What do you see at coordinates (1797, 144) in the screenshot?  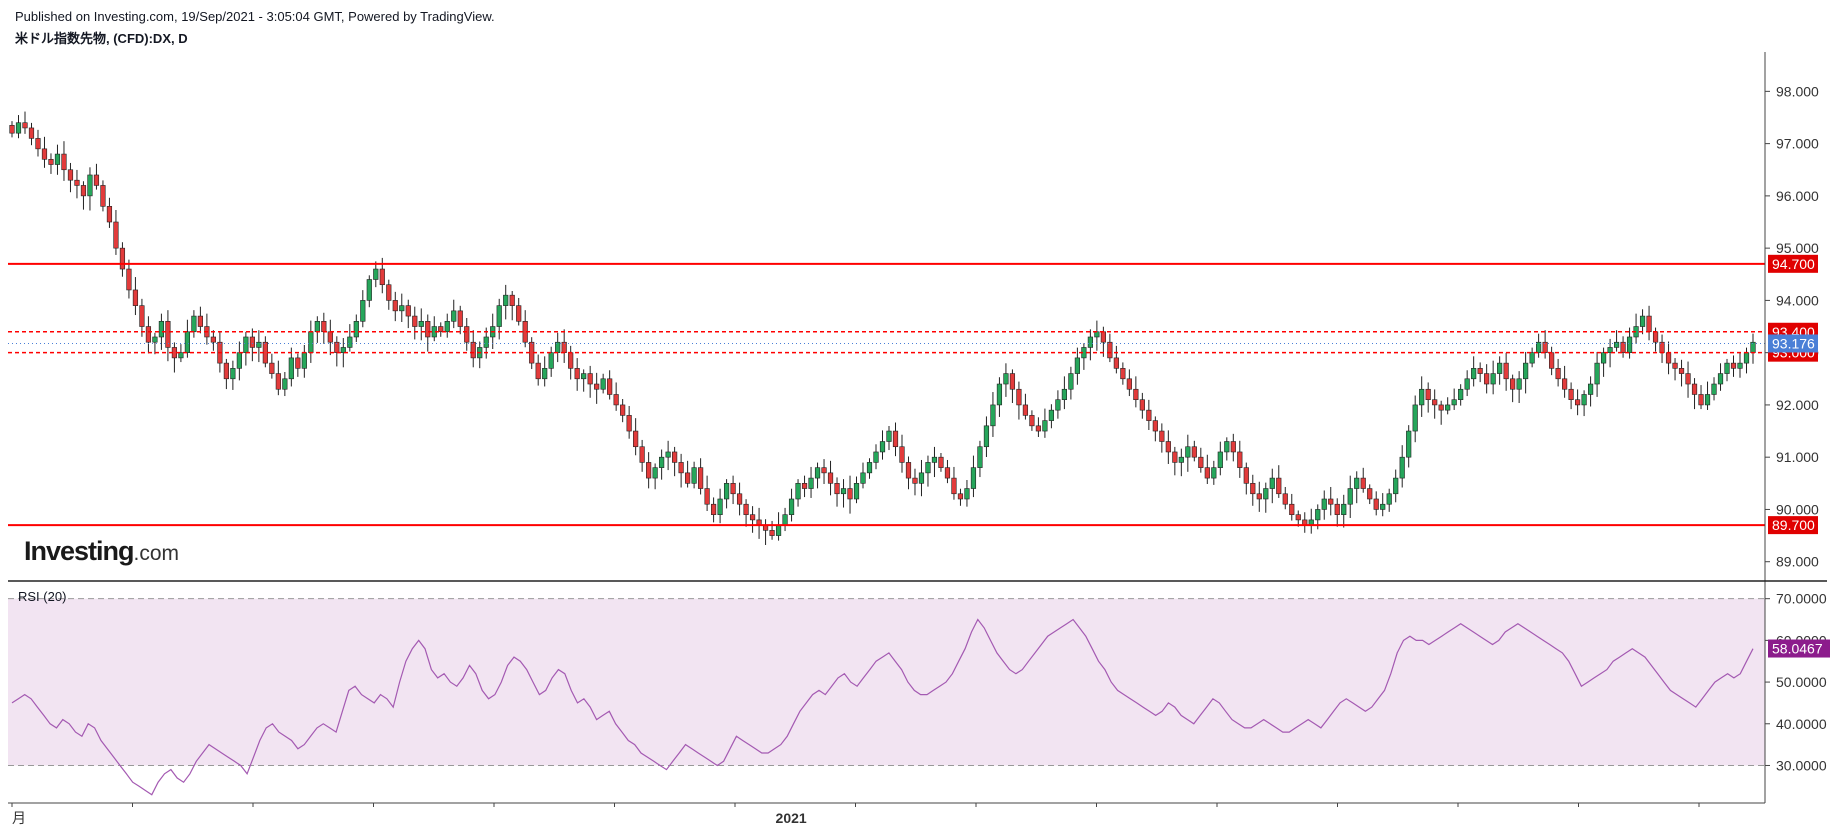 I see `price-tick-label: 97.000` at bounding box center [1797, 144].